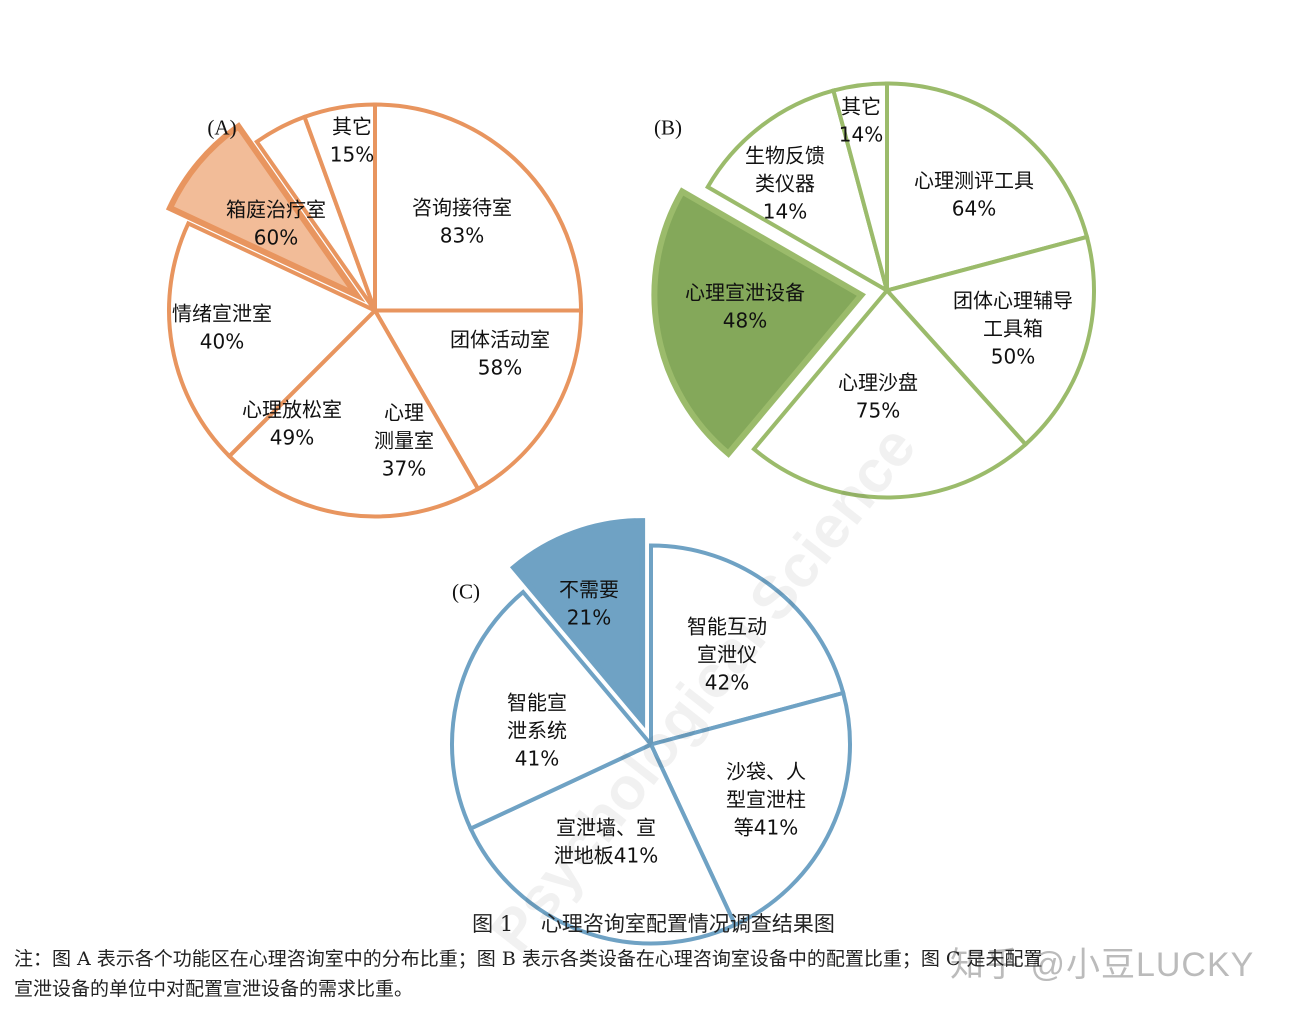  Describe the element at coordinates (221, 128) in the screenshot. I see `panel-tag-1: (A)` at that location.